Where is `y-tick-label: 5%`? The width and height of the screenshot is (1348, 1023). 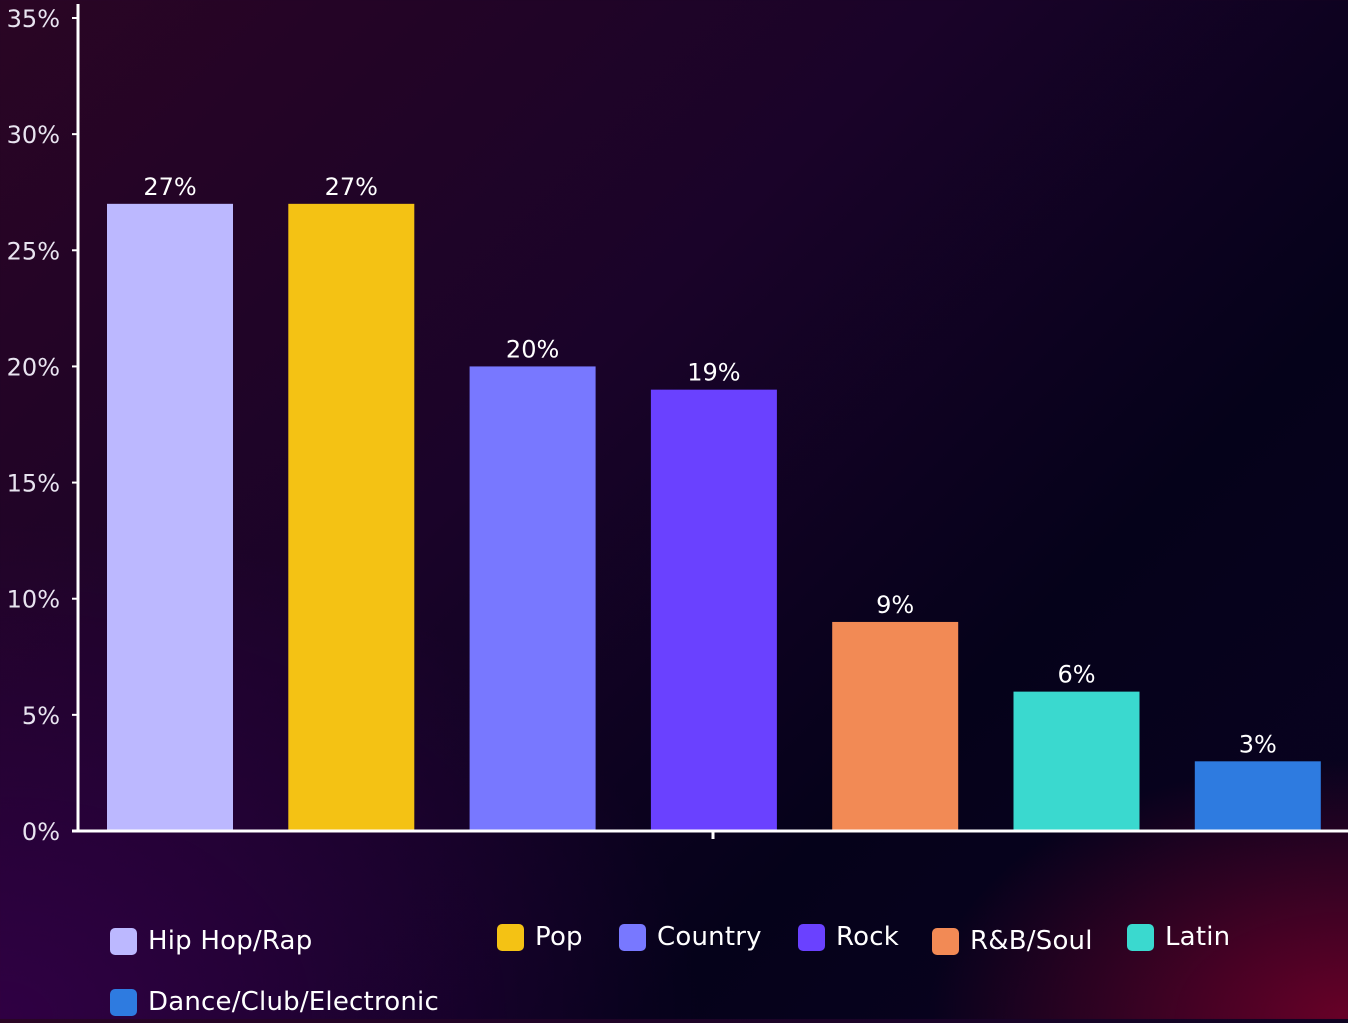
y-tick-label: 5% is located at coordinates (41, 716).